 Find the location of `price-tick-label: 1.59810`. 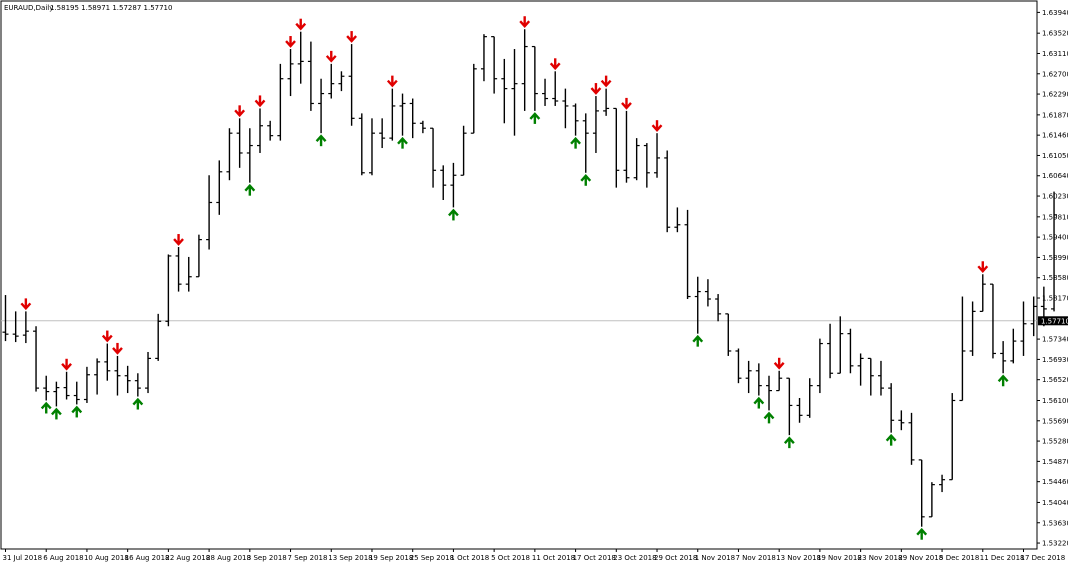

price-tick-label: 1.59810 is located at coordinates (1055, 217).